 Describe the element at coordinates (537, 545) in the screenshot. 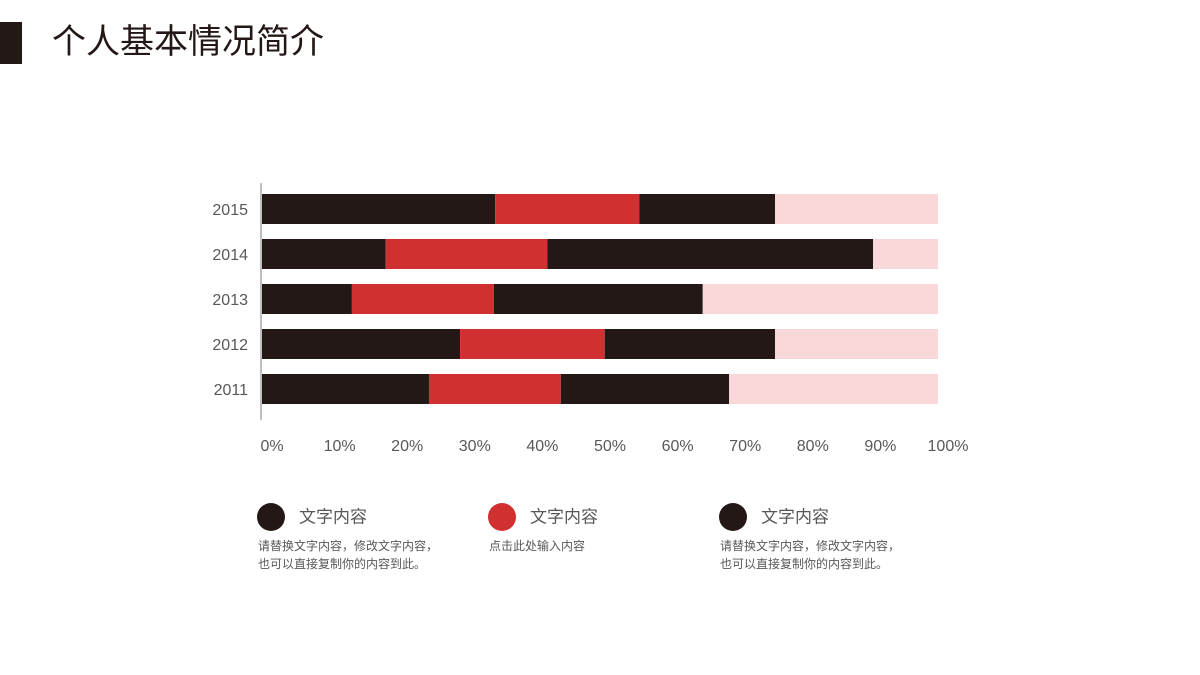

I see `legend-description: 点击此处输入内容` at that location.